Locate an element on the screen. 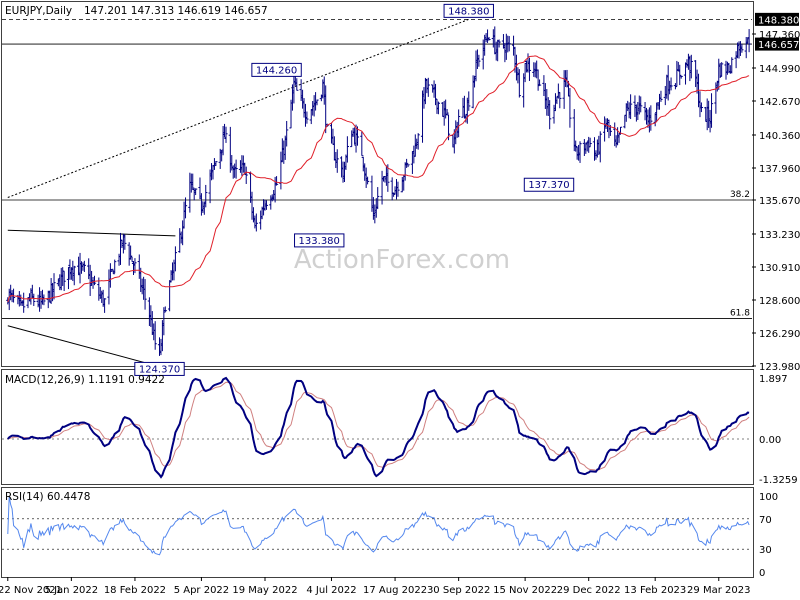  ohlc-readout: 147.201 147.313 146.619 146.657 is located at coordinates (176, 11).